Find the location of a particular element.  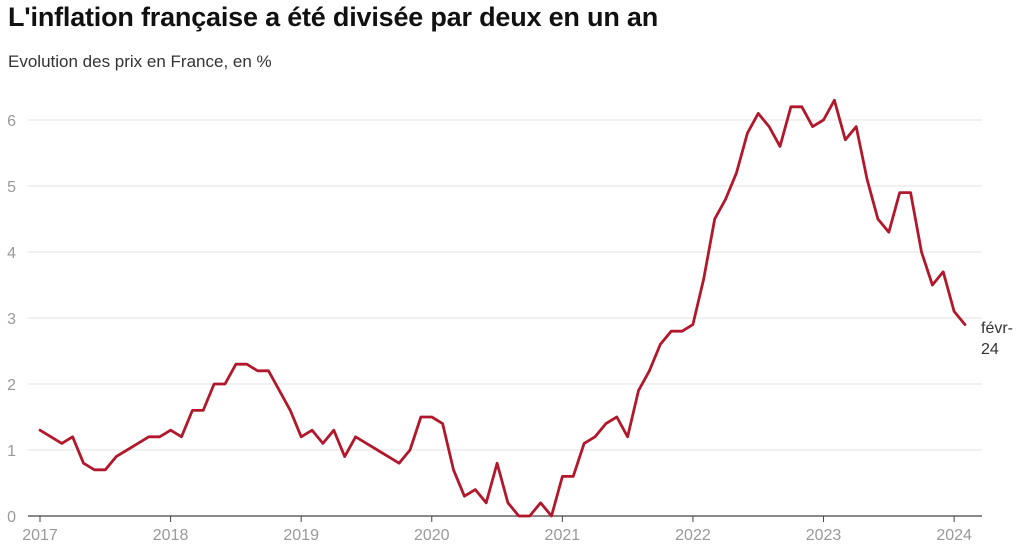

y-axis-ticks: 0 1 2 3 4 5 6 is located at coordinates (11, 319).